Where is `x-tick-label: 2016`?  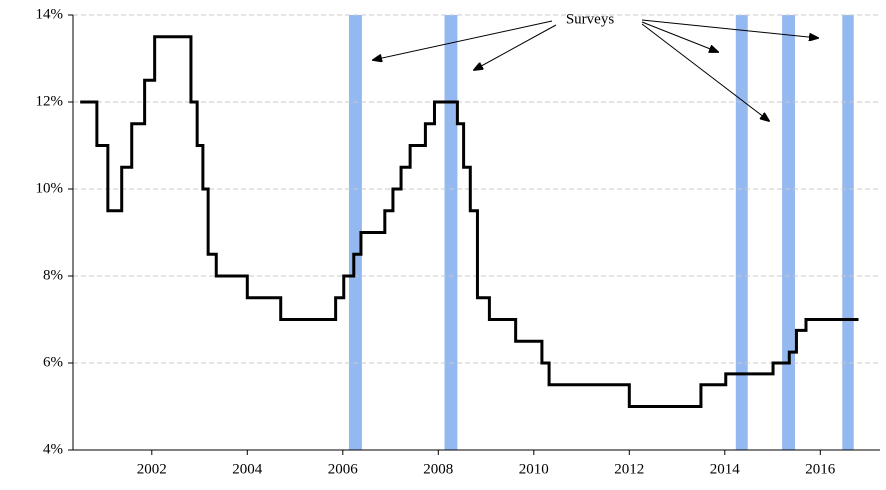
x-tick-label: 2016 is located at coordinates (820, 469).